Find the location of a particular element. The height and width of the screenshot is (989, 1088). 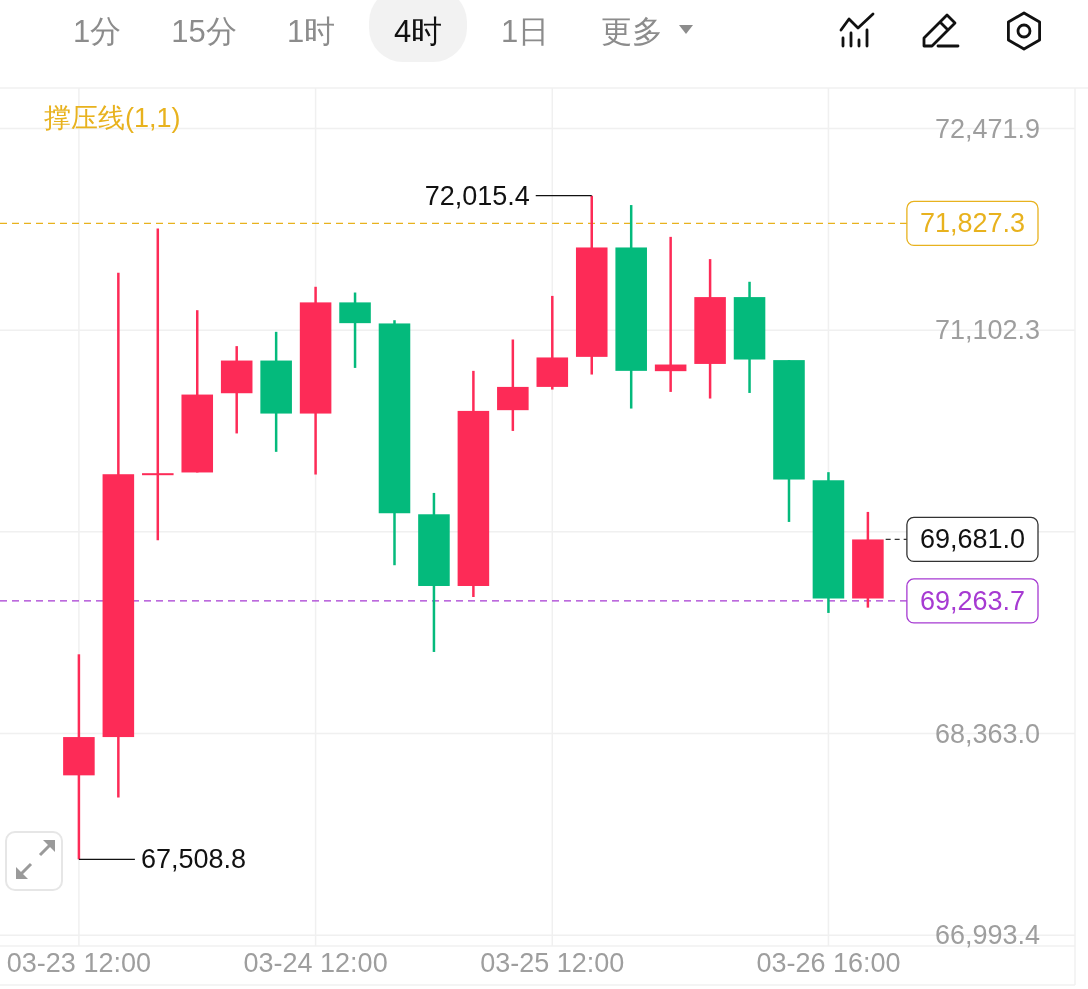

ref-line-label: 71,827.3 is located at coordinates (972, 223).